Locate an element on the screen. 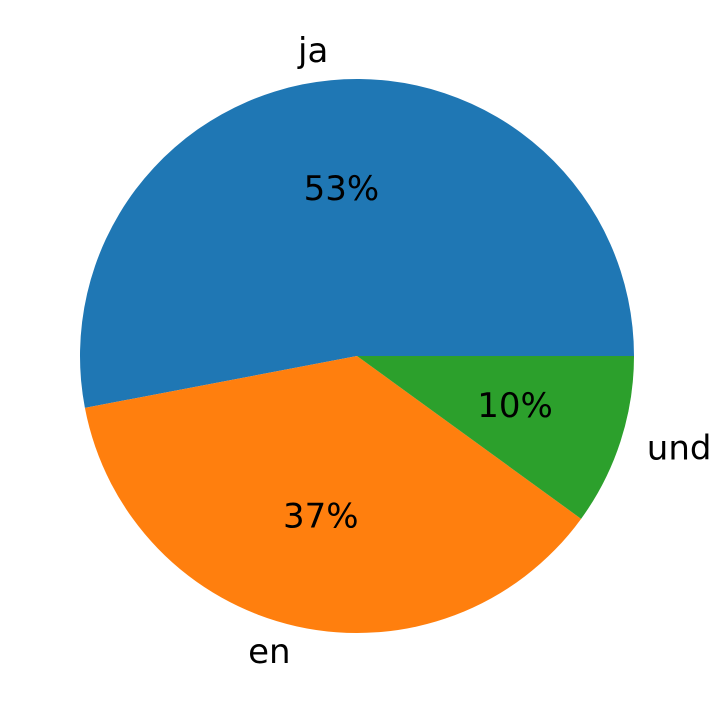 The height and width of the screenshot is (713, 721). pie-category-label-en: en is located at coordinates (269, 652).